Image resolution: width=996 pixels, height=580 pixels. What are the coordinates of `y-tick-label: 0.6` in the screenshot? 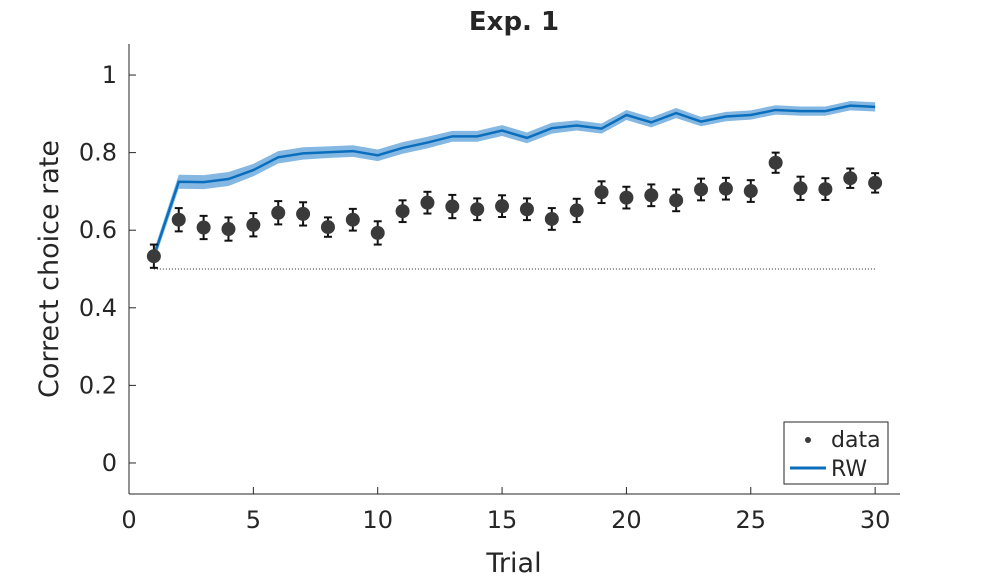 It's located at (98, 230).